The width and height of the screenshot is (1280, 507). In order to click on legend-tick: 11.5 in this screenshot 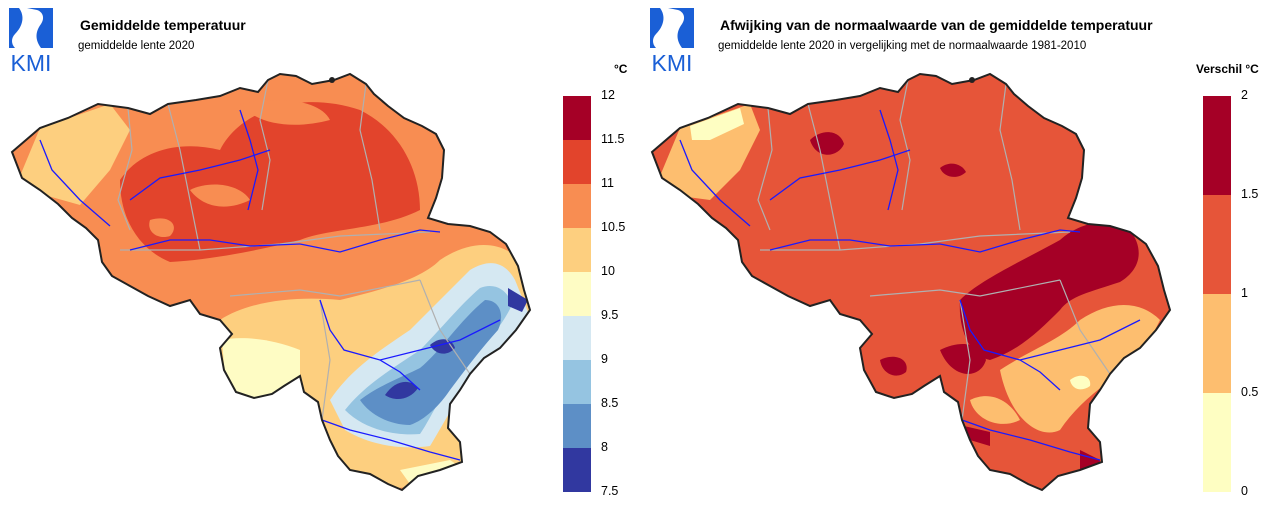, I will do `click(613, 139)`.